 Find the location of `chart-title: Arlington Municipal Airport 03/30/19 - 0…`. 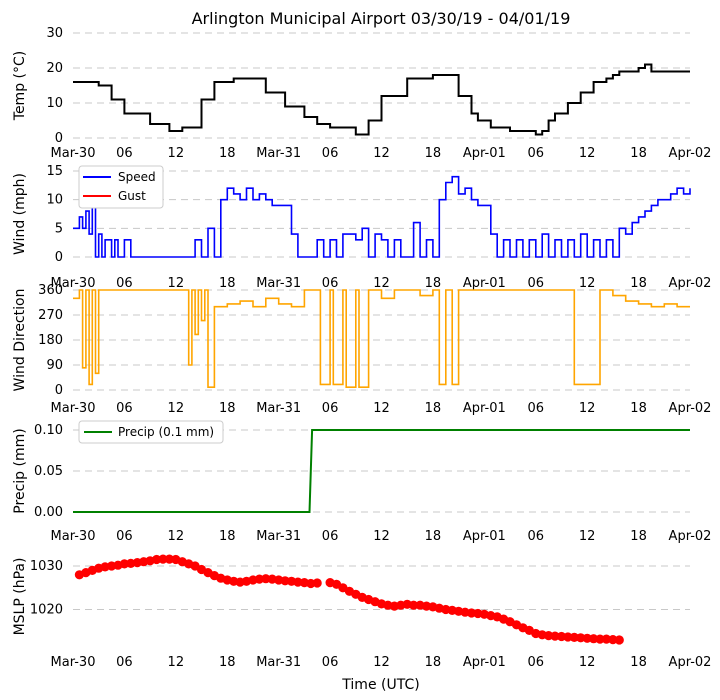

chart-title: Arlington Municipal Airport 03/30/19 - 0… is located at coordinates (381, 18).